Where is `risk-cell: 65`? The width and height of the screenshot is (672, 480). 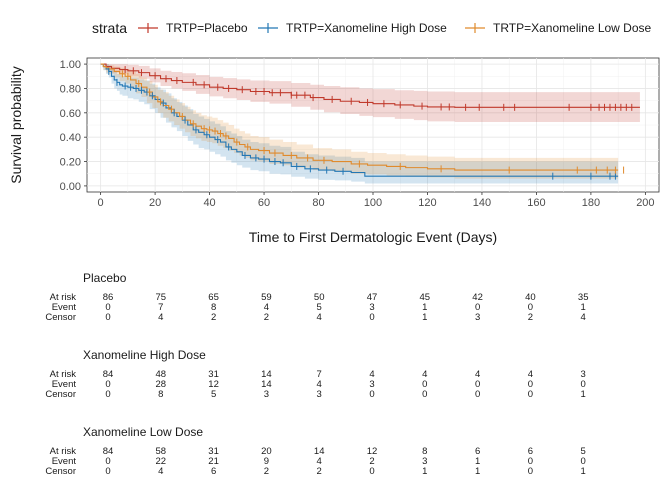 risk-cell: 65 is located at coordinates (213, 297).